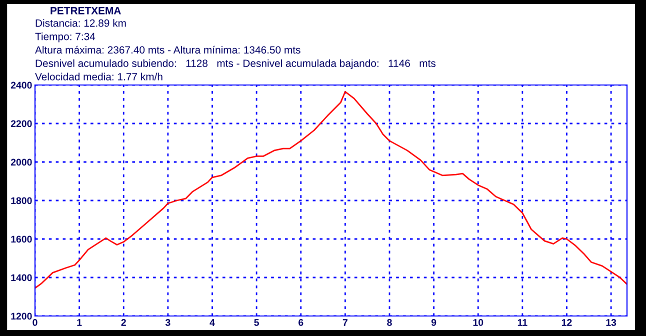 The width and height of the screenshot is (646, 336). I want to click on text: Altura máxima: 2367.40 mts - Altura mínima: 1346.50 mts, so click(167, 50).